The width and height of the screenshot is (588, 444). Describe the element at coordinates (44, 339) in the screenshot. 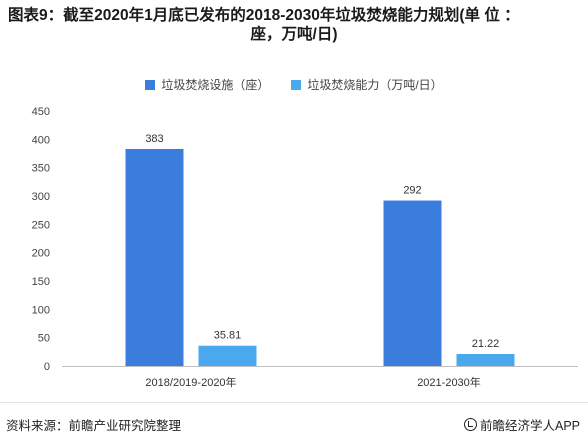

I see `y-tick-label: 50` at that location.